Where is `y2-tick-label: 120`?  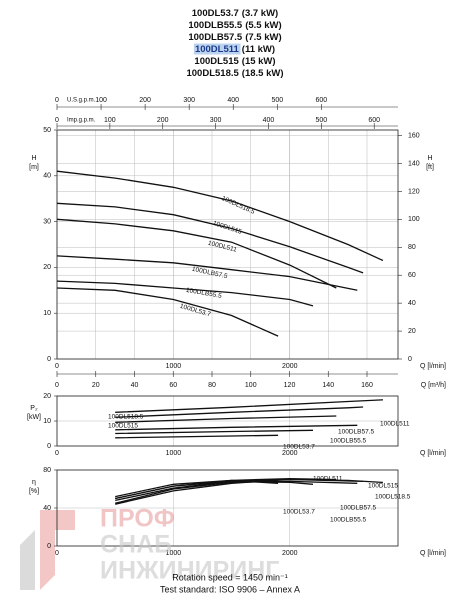
y2-tick-label: 120 is located at coordinates (414, 191).